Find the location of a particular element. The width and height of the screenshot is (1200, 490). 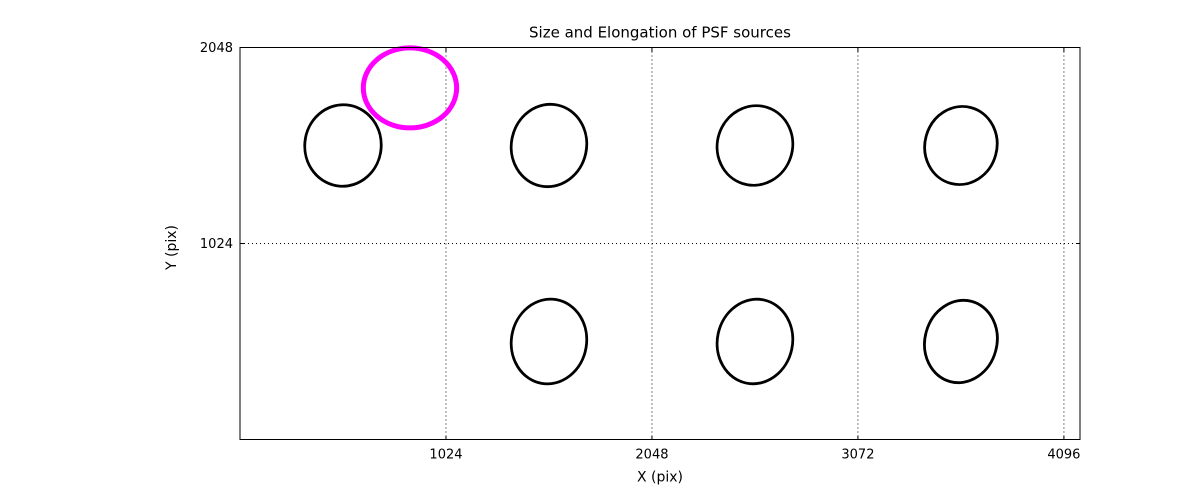

y-tick-label-1024: 1024 is located at coordinates (216, 244).